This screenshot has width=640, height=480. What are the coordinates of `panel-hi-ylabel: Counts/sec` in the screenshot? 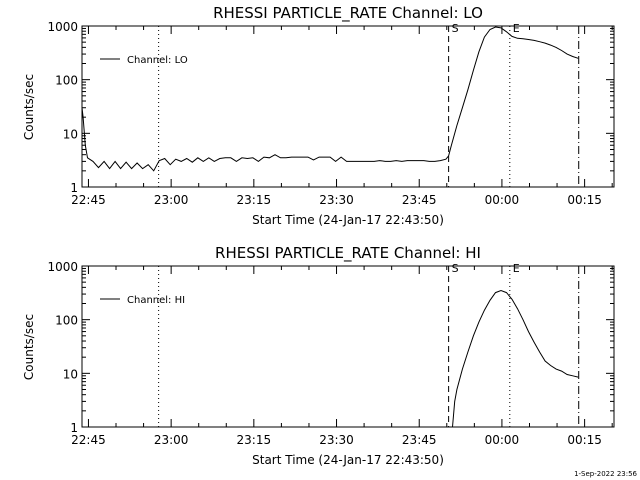 It's located at (29, 347).